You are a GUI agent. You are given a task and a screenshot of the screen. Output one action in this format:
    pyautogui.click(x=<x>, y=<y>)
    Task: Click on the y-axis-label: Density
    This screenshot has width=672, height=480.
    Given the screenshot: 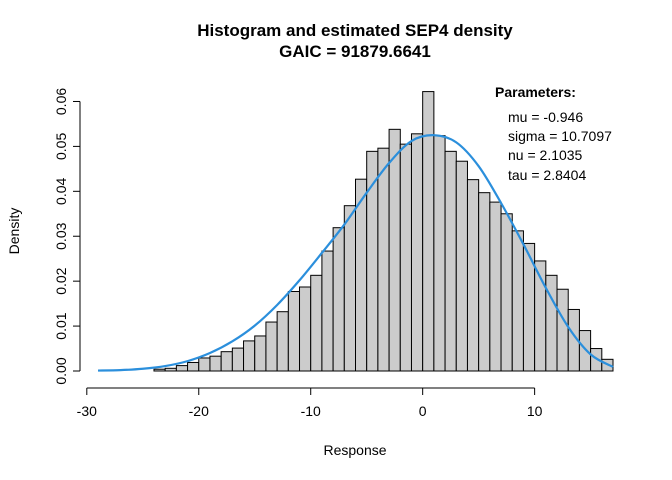 What is the action you would take?
    pyautogui.click(x=14, y=231)
    